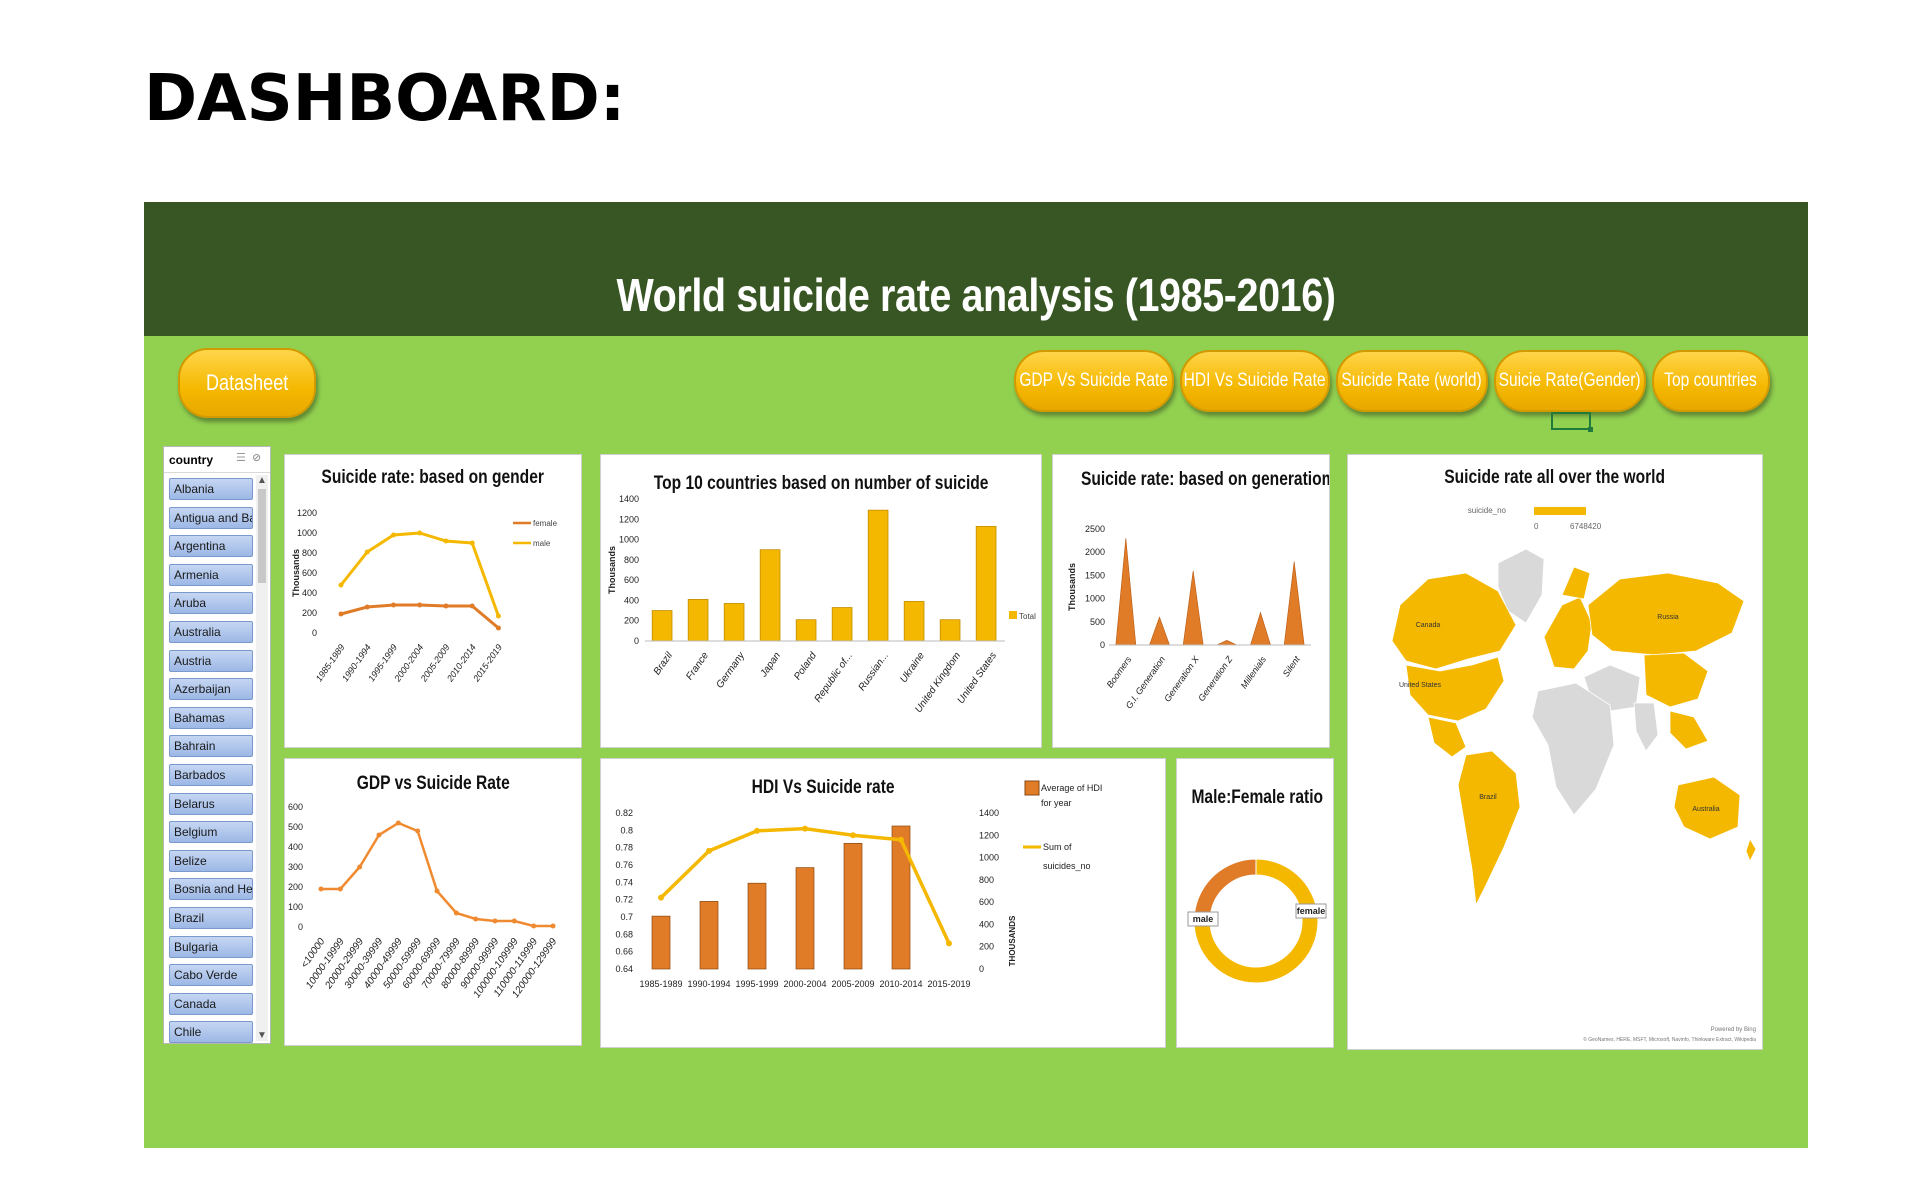 This screenshot has height=1189, width=1921. Describe the element at coordinates (211, 975) in the screenshot. I see `slicer-item: Cabo Verde` at that location.